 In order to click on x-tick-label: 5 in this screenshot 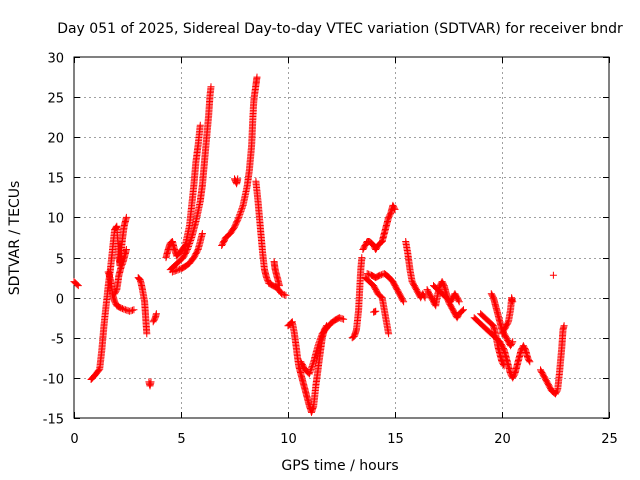, I will do `click(181, 439)`.